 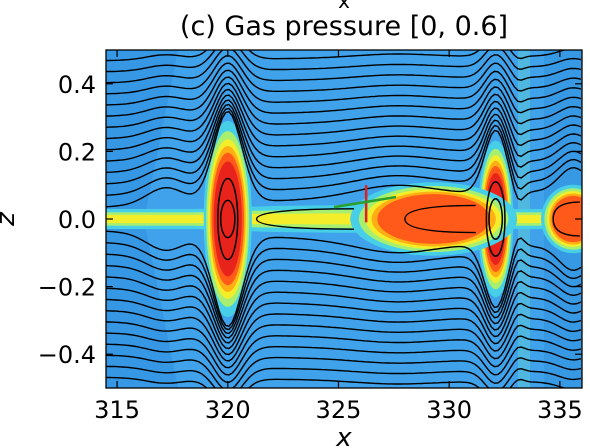 What do you see at coordinates (449, 410) in the screenshot?
I see `x-tick-label: 330` at bounding box center [449, 410].